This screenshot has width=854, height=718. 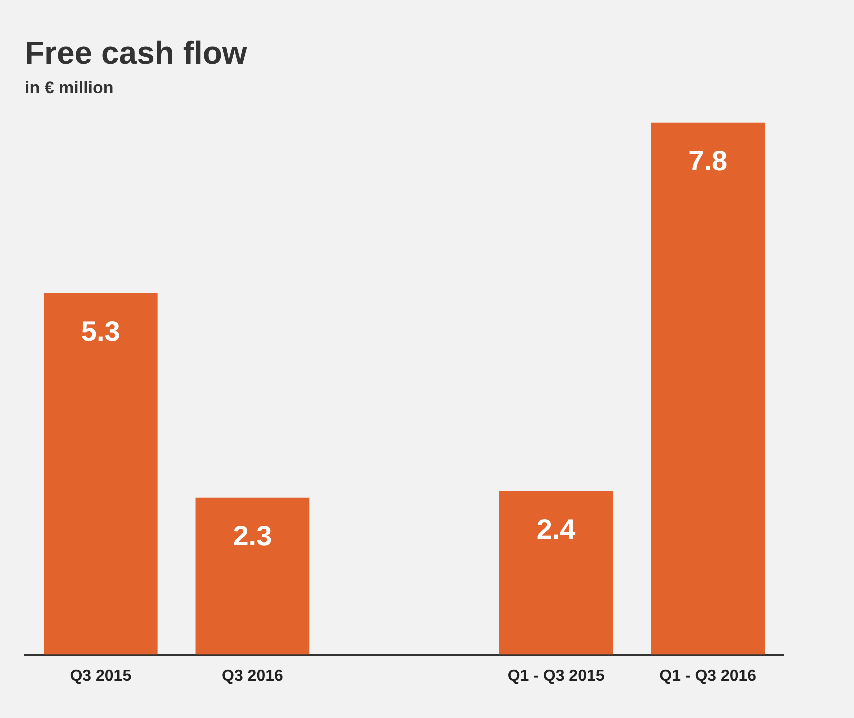 I want to click on data-label: 7.8, so click(x=708, y=161).